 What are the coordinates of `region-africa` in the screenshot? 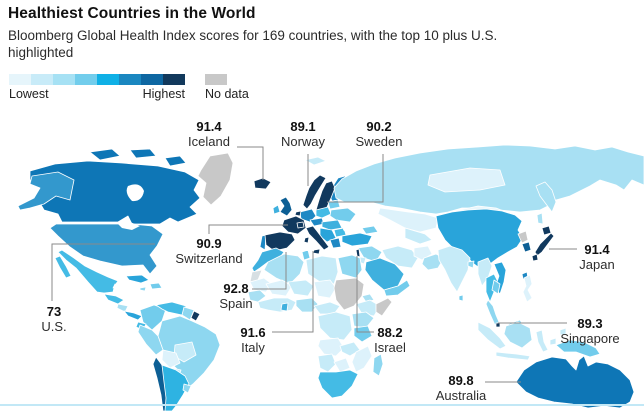 It's located at (320, 323).